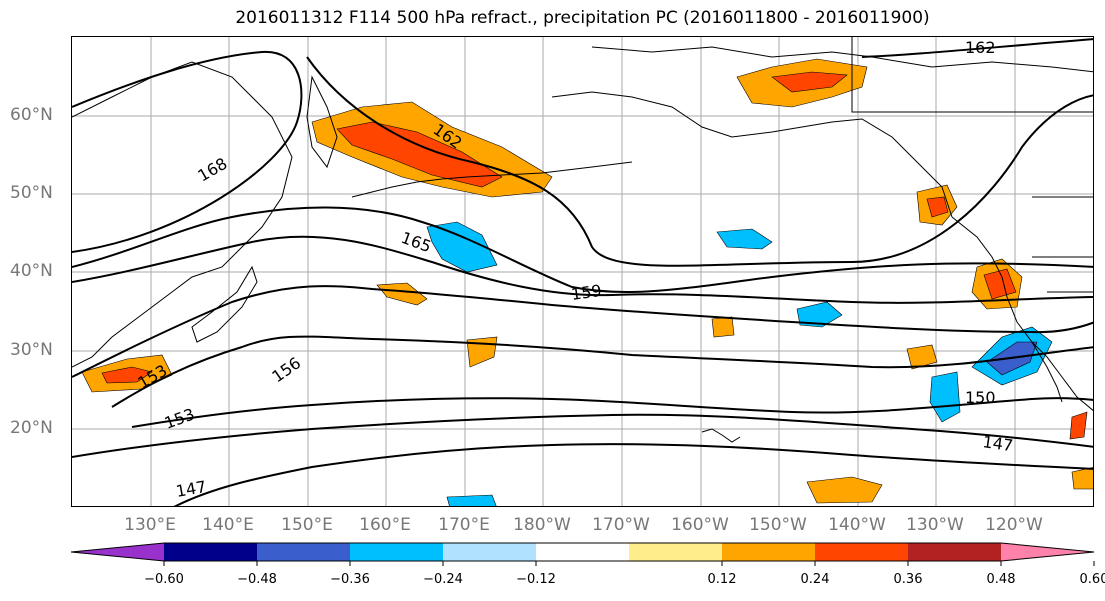 The height and width of the screenshot is (601, 1105). Describe the element at coordinates (350, 579) in the screenshot. I see `colorbar-tick-label: −0.36` at that location.